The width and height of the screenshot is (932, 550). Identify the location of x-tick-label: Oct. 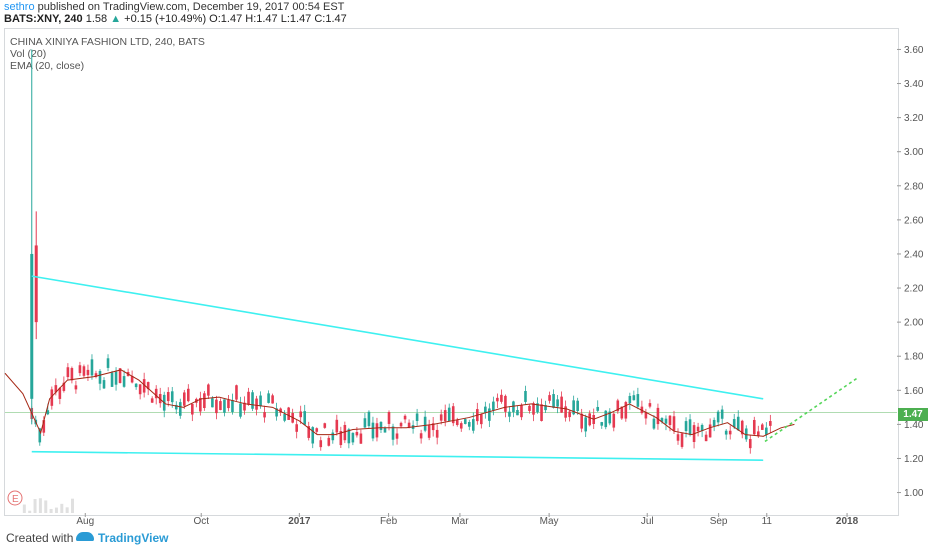
(201, 521).